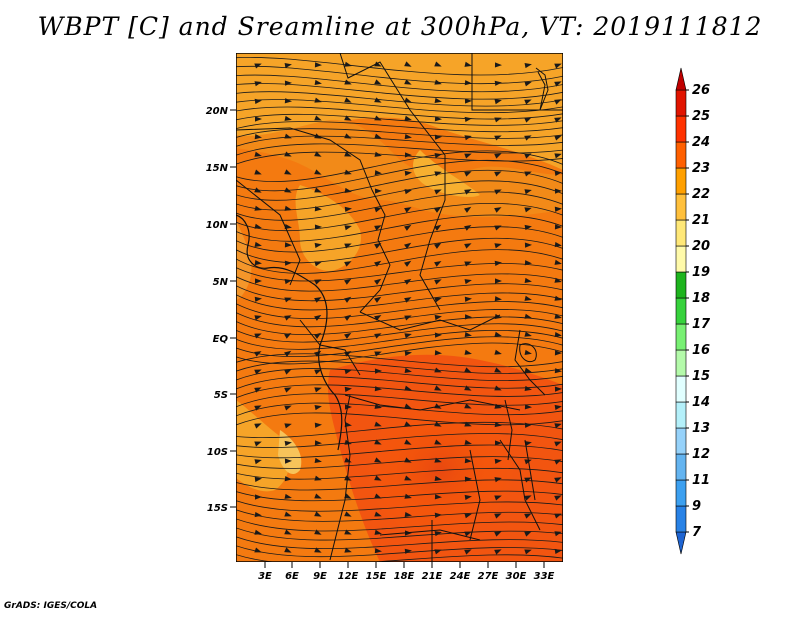 This screenshot has height=618, width=800. What do you see at coordinates (446, 173) in the screenshot?
I see `wbpt-region-center-band` at bounding box center [446, 173].